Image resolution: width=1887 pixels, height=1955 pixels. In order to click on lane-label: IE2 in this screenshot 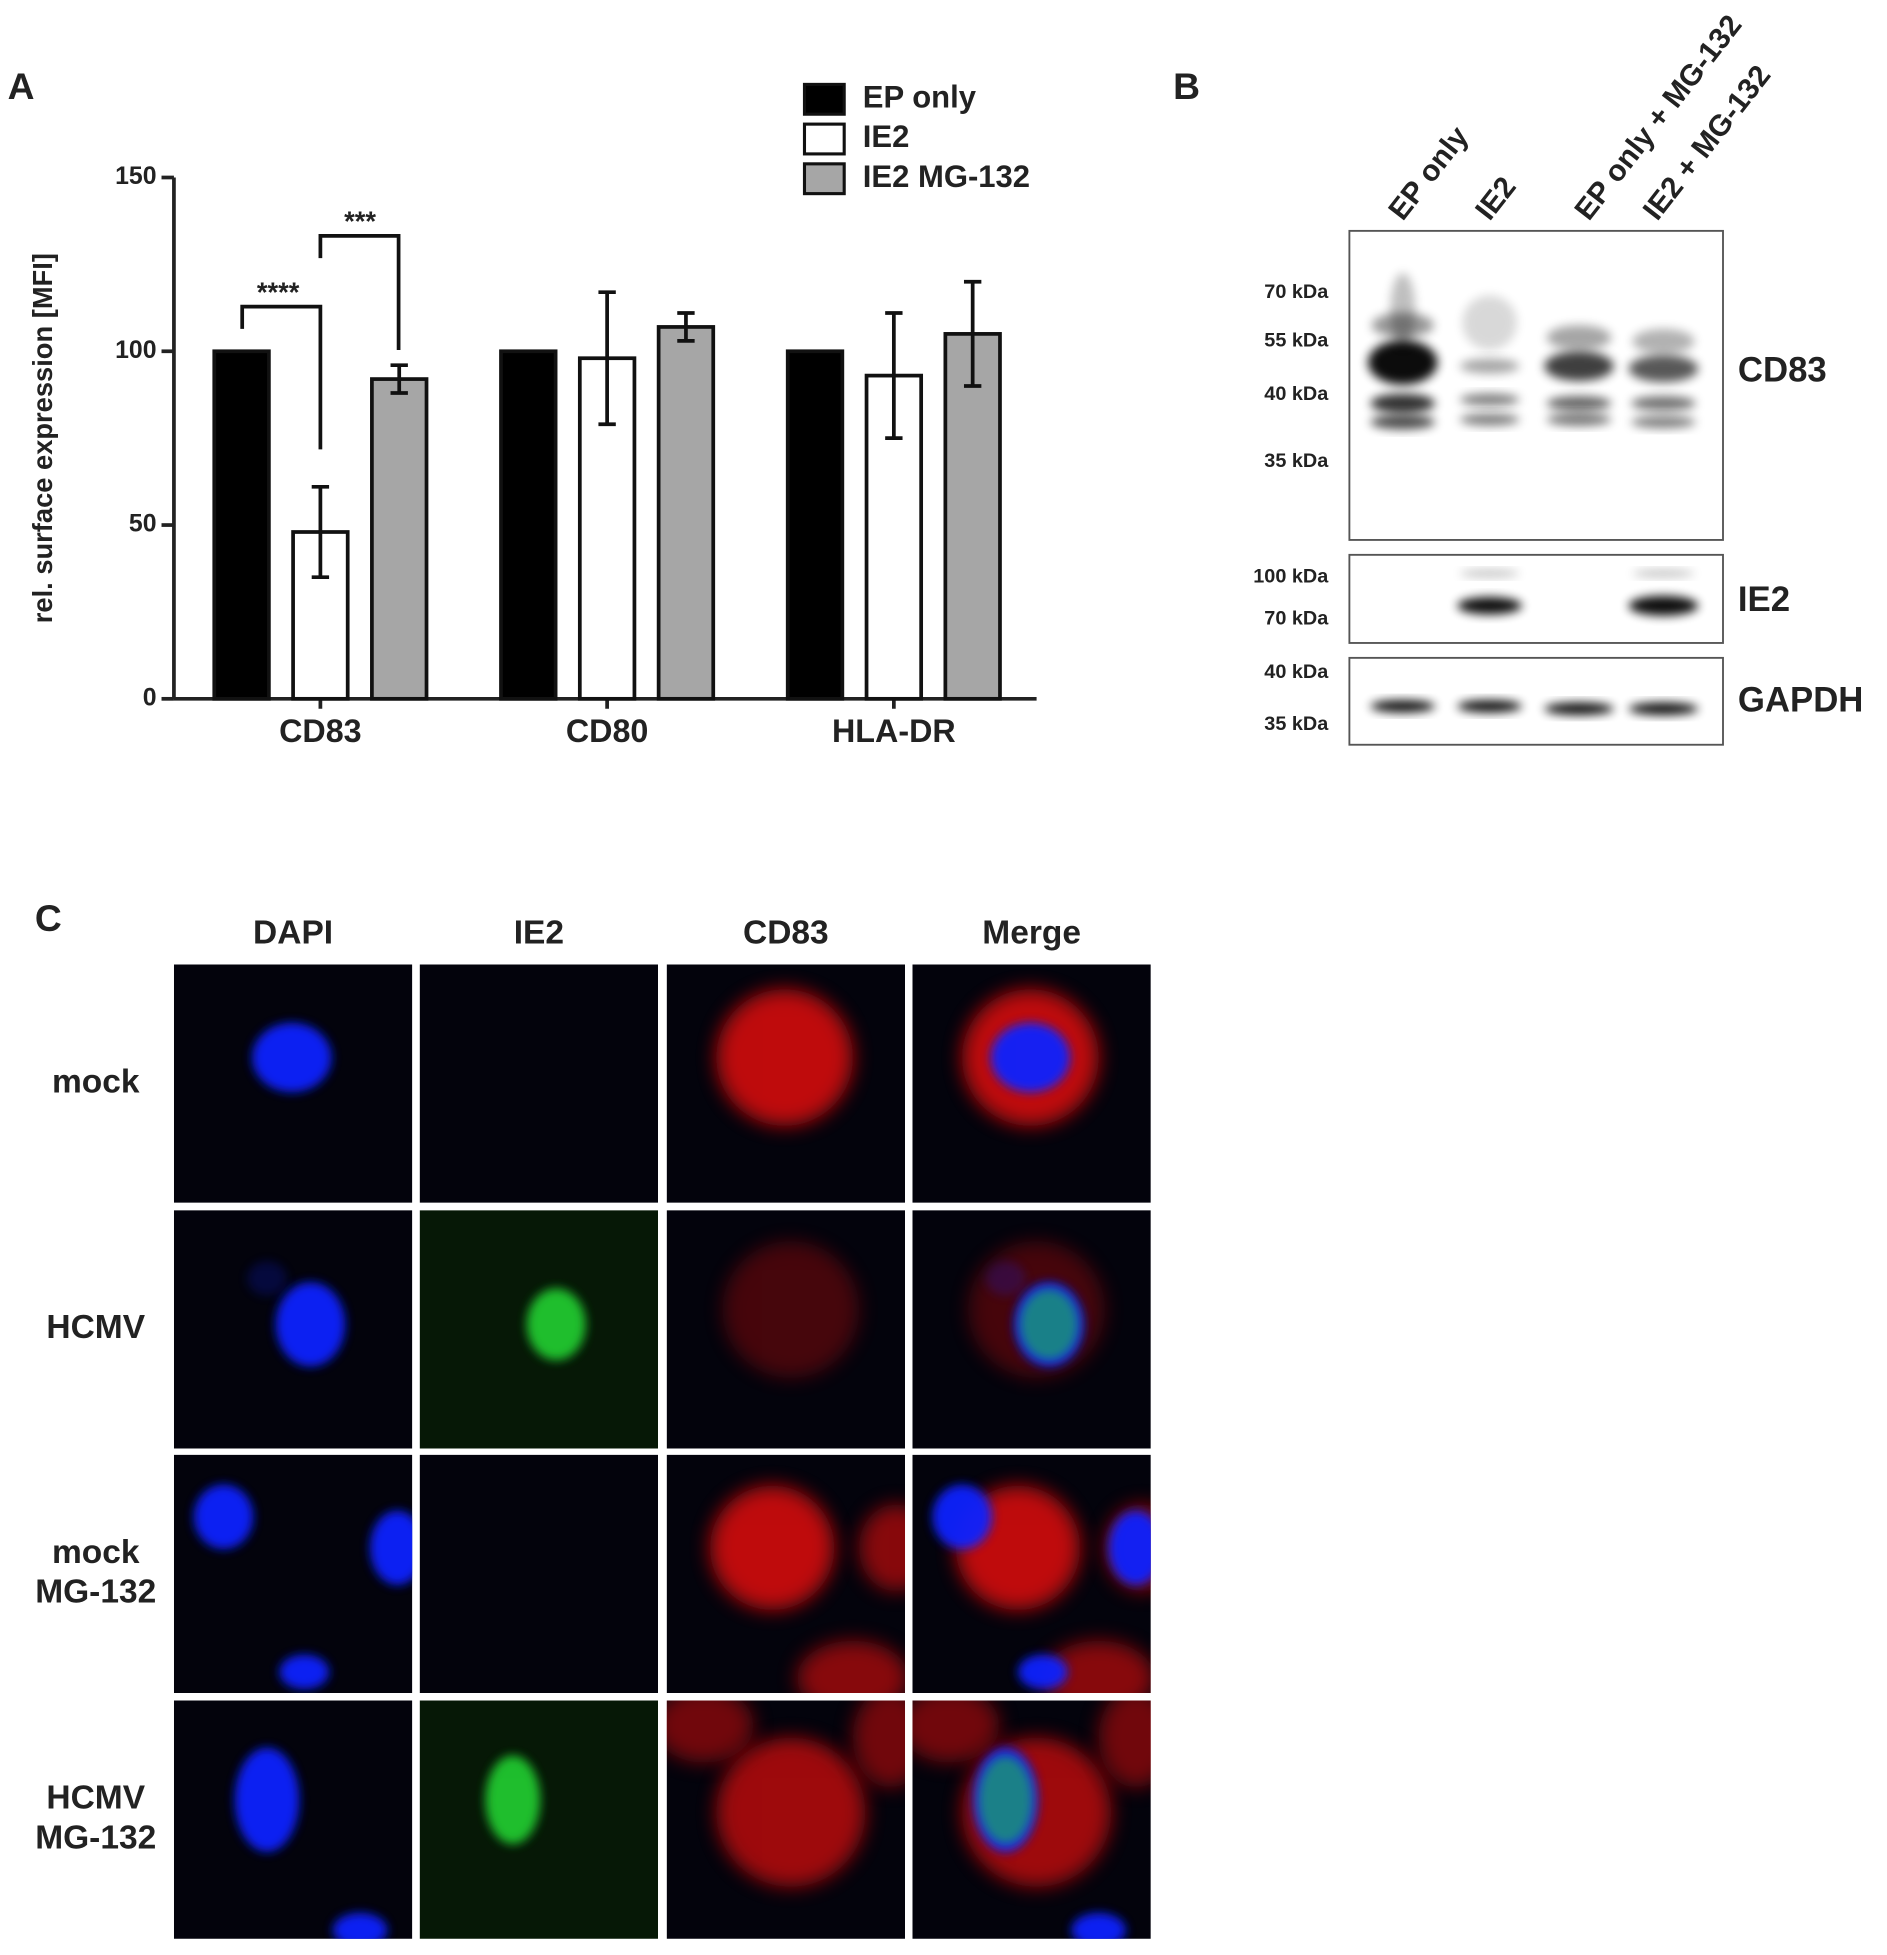, I will do `click(1496, 199)`.